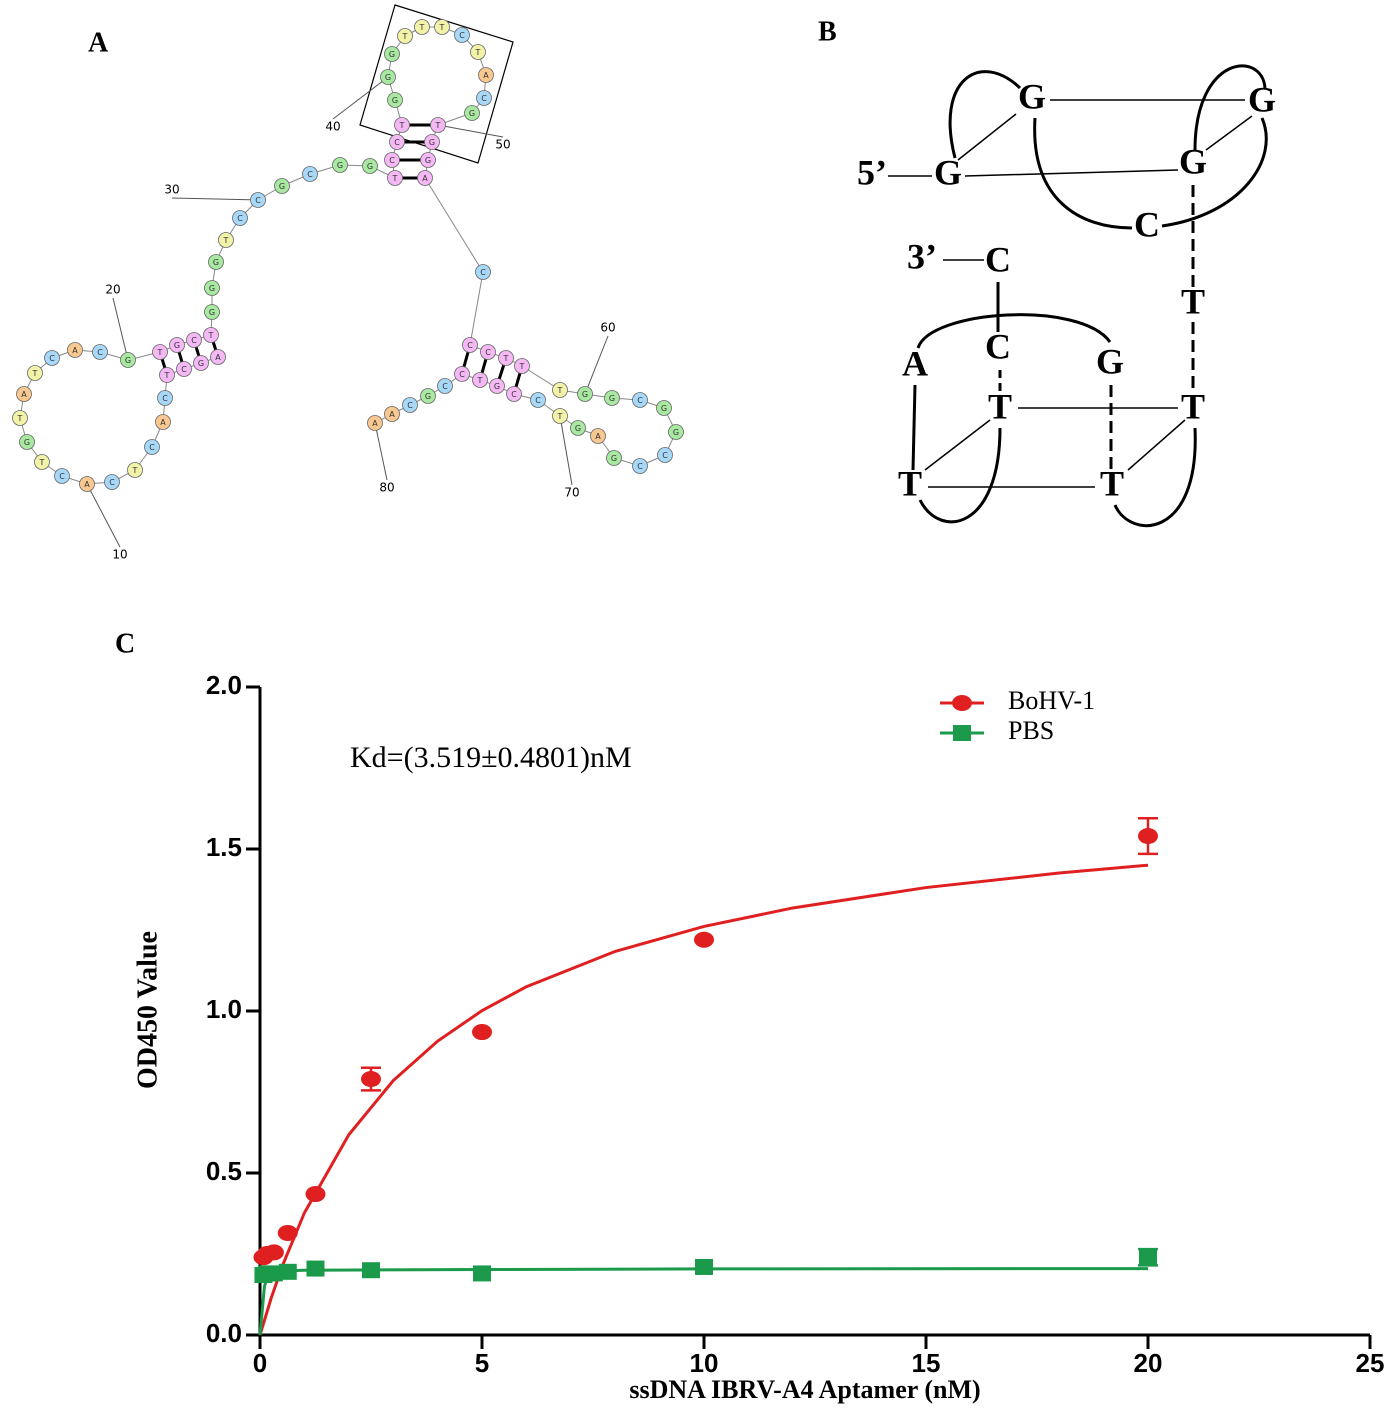 The height and width of the screenshot is (1412, 1395). I want to click on y-tick-label: 2.0, so click(224, 685).